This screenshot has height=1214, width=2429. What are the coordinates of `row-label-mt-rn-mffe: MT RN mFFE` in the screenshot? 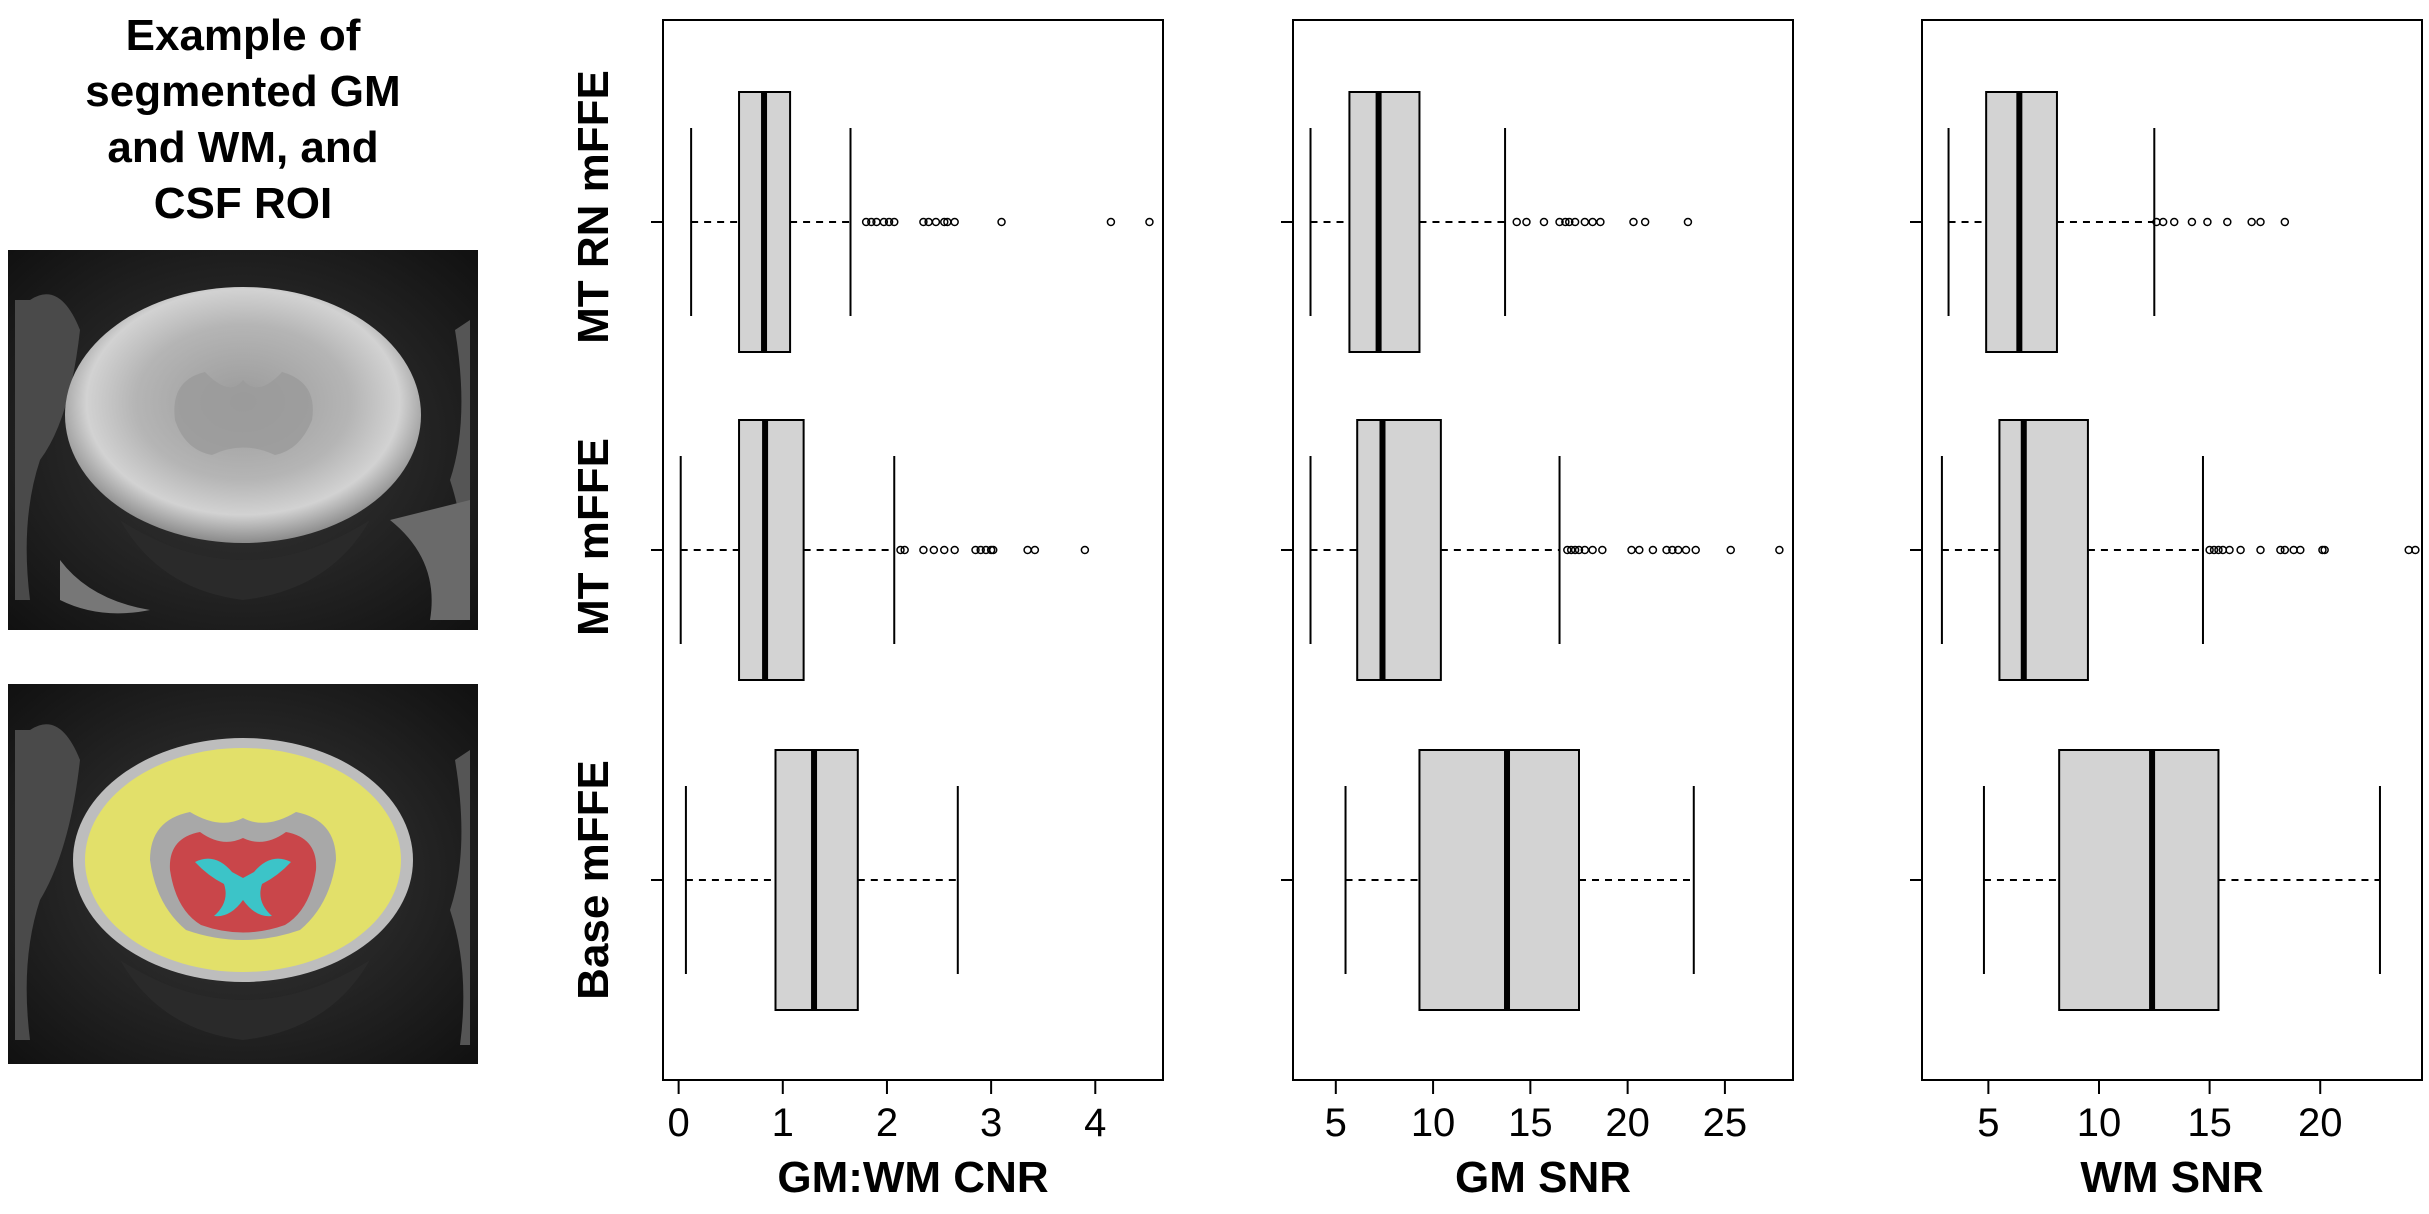 It's located at (593, 207).